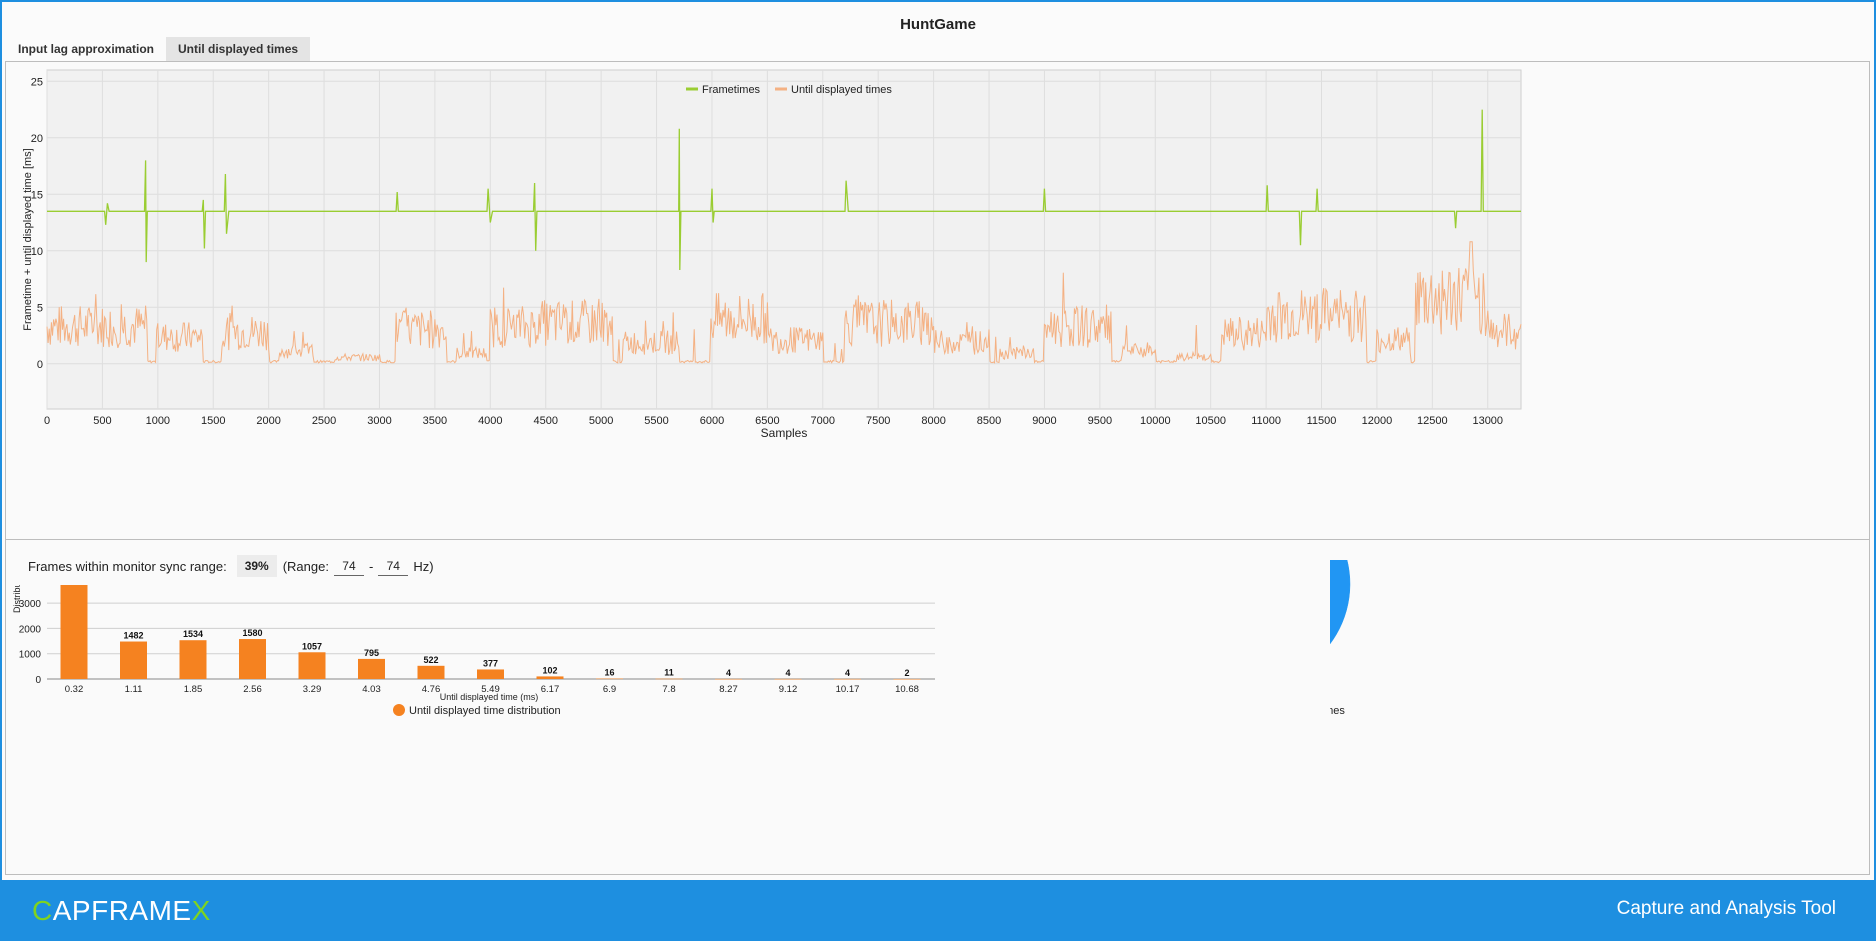 This screenshot has height=941, width=1876. I want to click on bar-value-label: 522, so click(430, 660).